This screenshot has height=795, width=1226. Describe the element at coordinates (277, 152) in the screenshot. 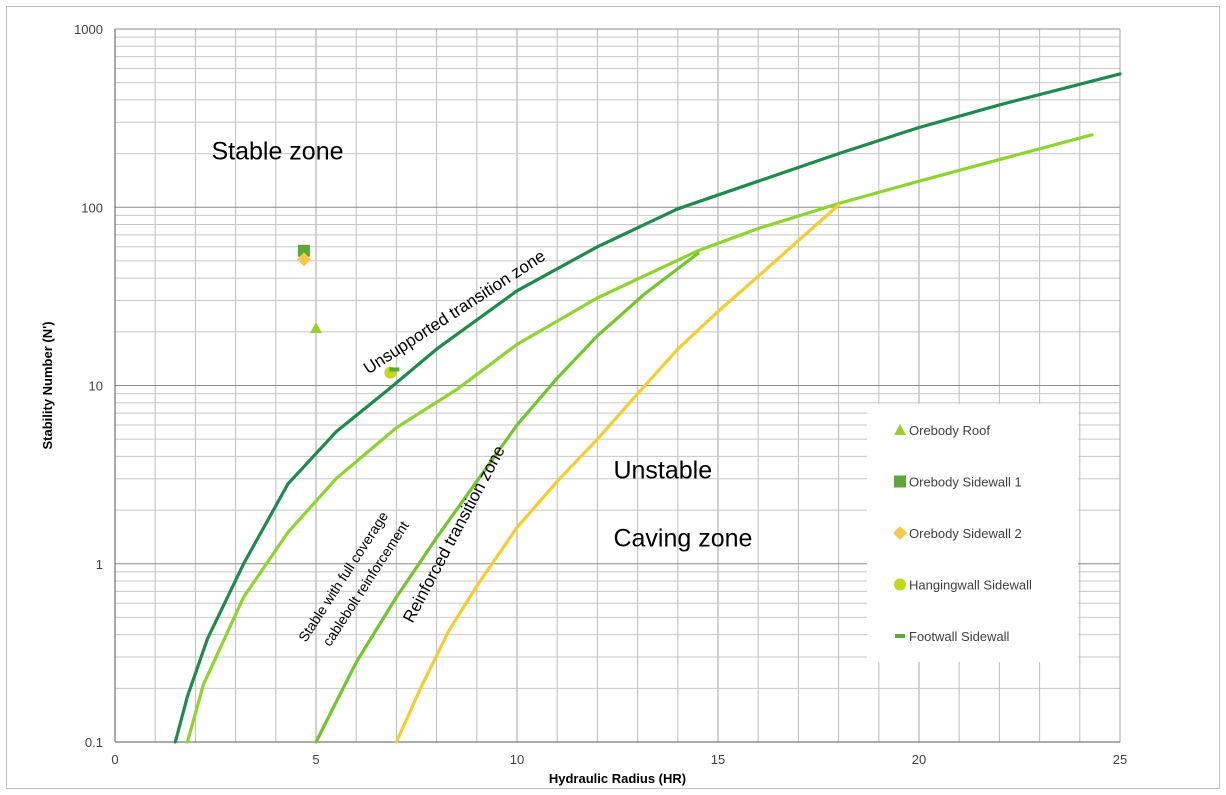

I see `zone-label: Stable zone` at that location.